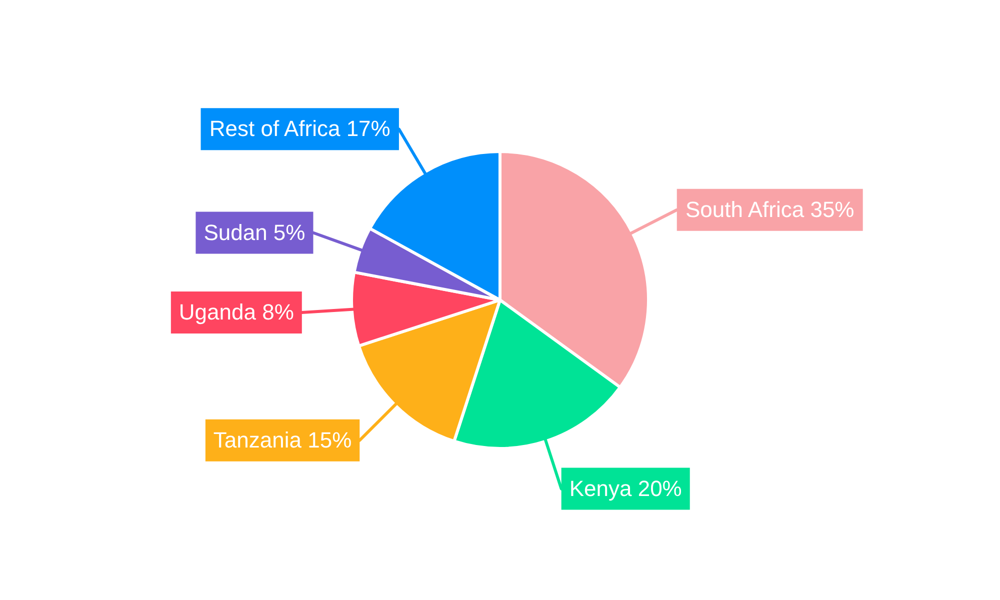 This screenshot has width=1000, height=600. What do you see at coordinates (255, 232) in the screenshot?
I see `slice-label: Sudan 5%` at bounding box center [255, 232].